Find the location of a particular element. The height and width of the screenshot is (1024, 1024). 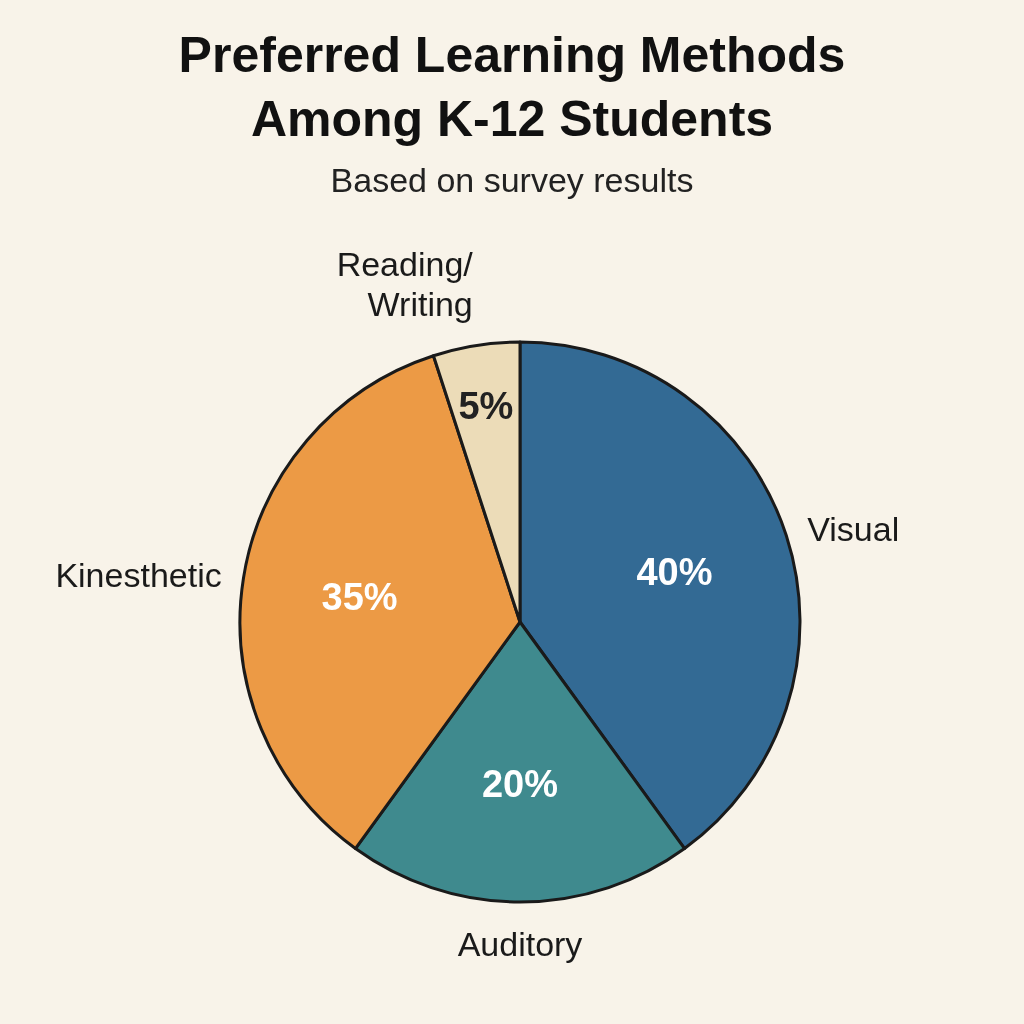

slice-label: Visual is located at coordinates (853, 528).